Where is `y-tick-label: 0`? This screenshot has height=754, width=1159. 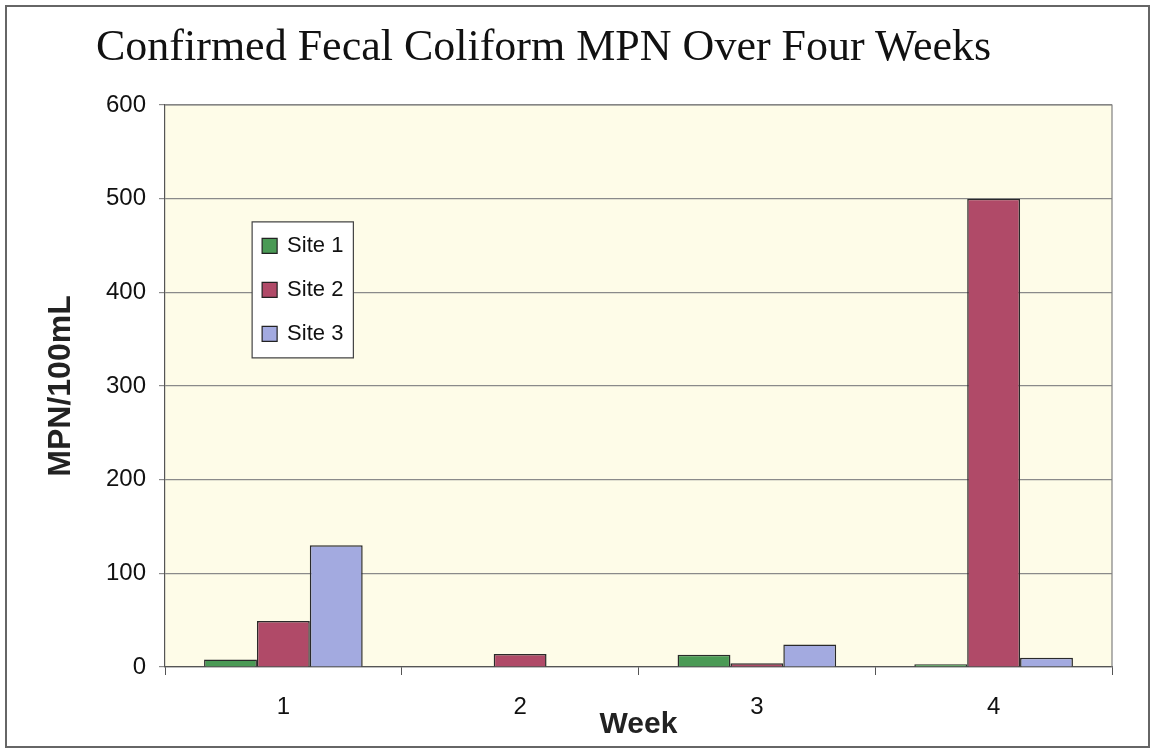 y-tick-label: 0 is located at coordinates (139, 665).